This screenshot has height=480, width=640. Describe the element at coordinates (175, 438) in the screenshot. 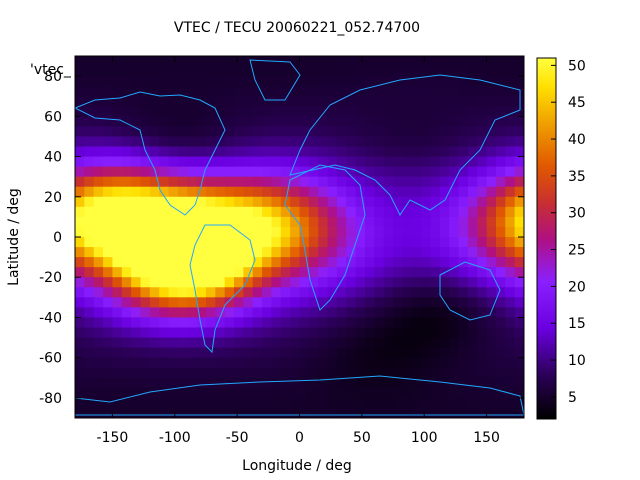

I see `x-tick-label: -100` at that location.